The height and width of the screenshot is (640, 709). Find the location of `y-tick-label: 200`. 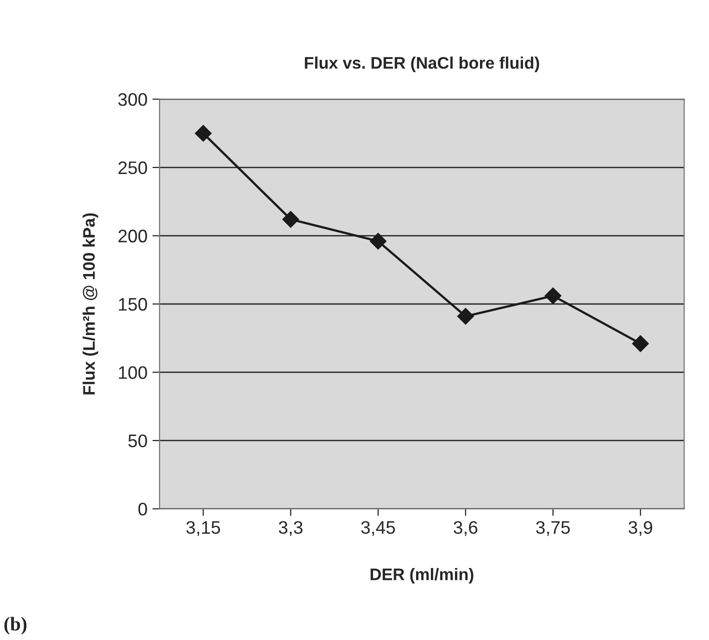

y-tick-label: 200 is located at coordinates (133, 236).